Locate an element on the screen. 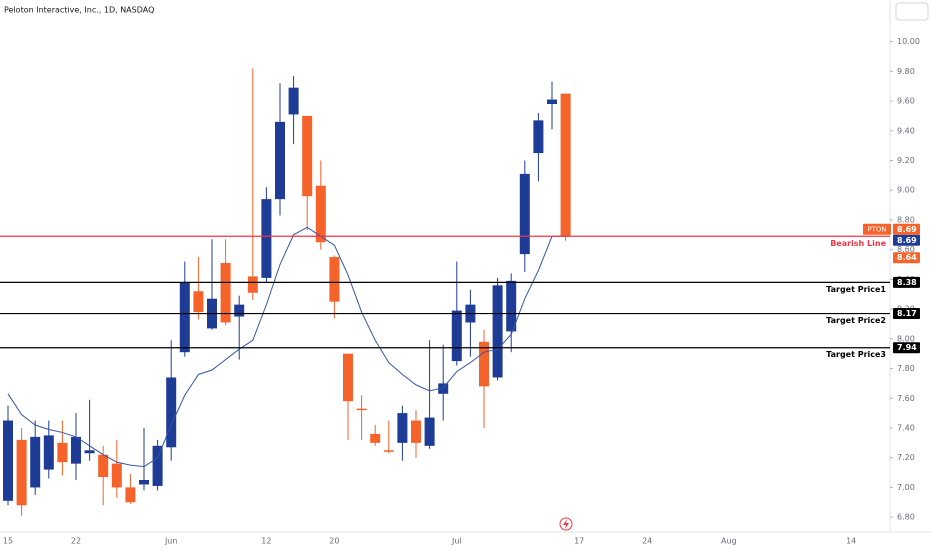 The image size is (932, 550). line-price-tag-label: 8.69 is located at coordinates (907, 240).